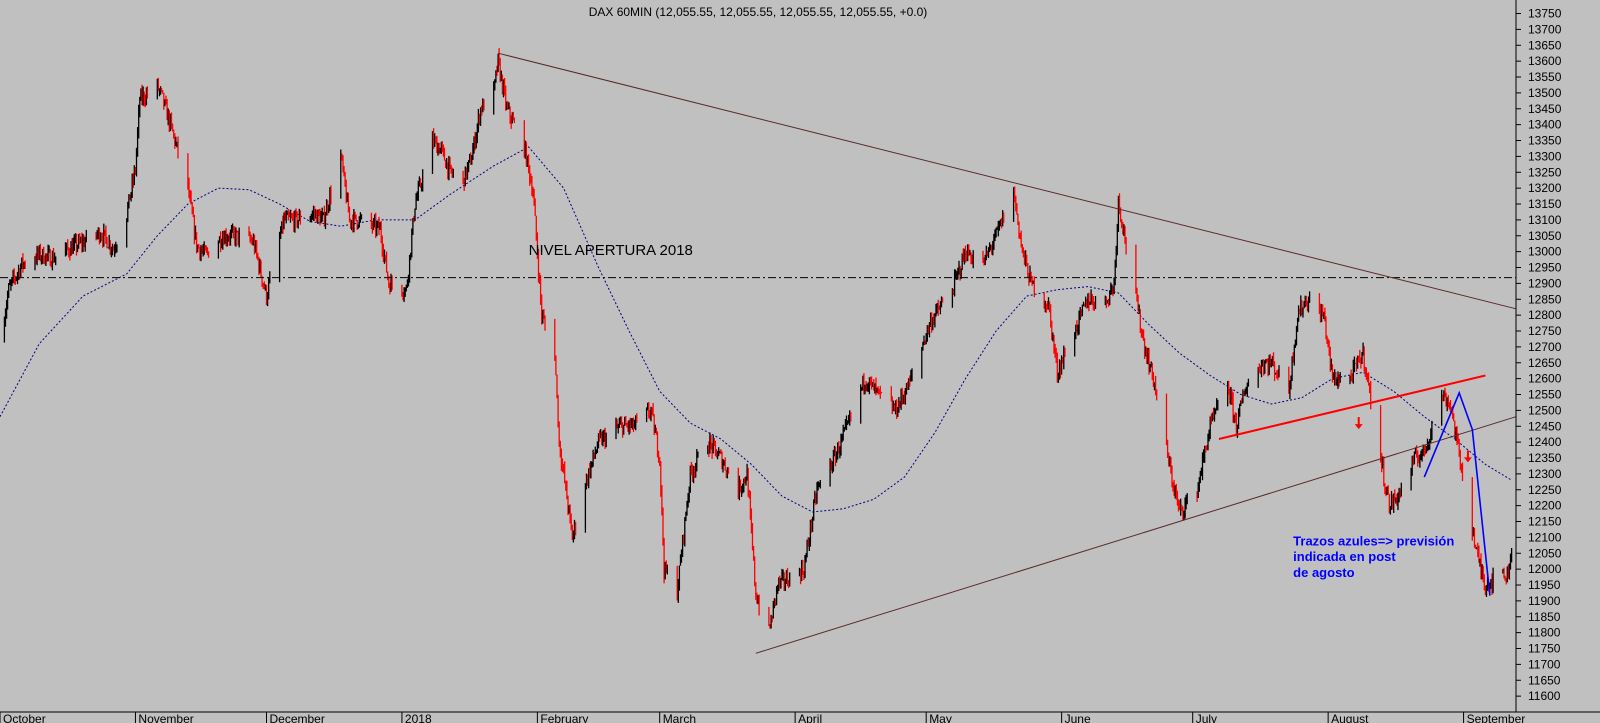 This screenshot has height=723, width=1600. I want to click on x-tick-label: August, so click(1350, 717).